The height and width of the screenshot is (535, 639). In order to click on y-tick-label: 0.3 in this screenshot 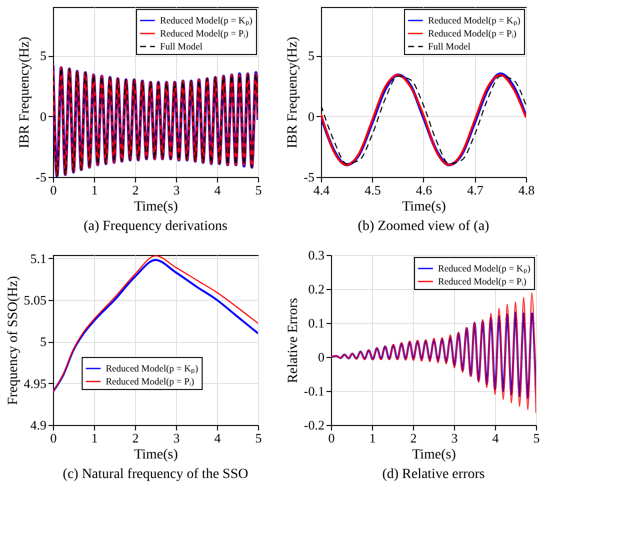, I will do `click(316, 255)`.